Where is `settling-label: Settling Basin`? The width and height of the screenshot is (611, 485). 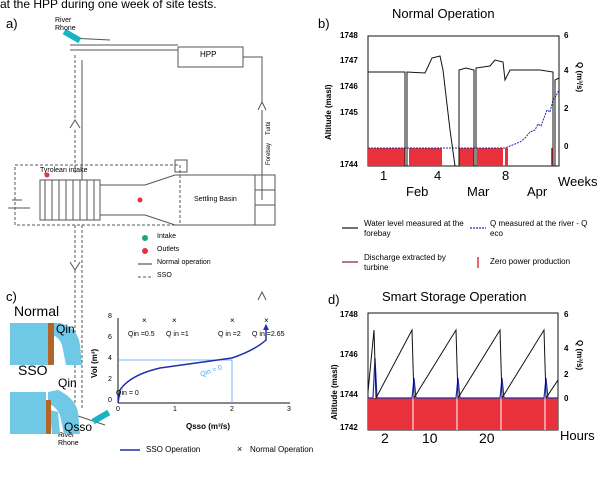 settling-label: Settling Basin is located at coordinates (215, 199).